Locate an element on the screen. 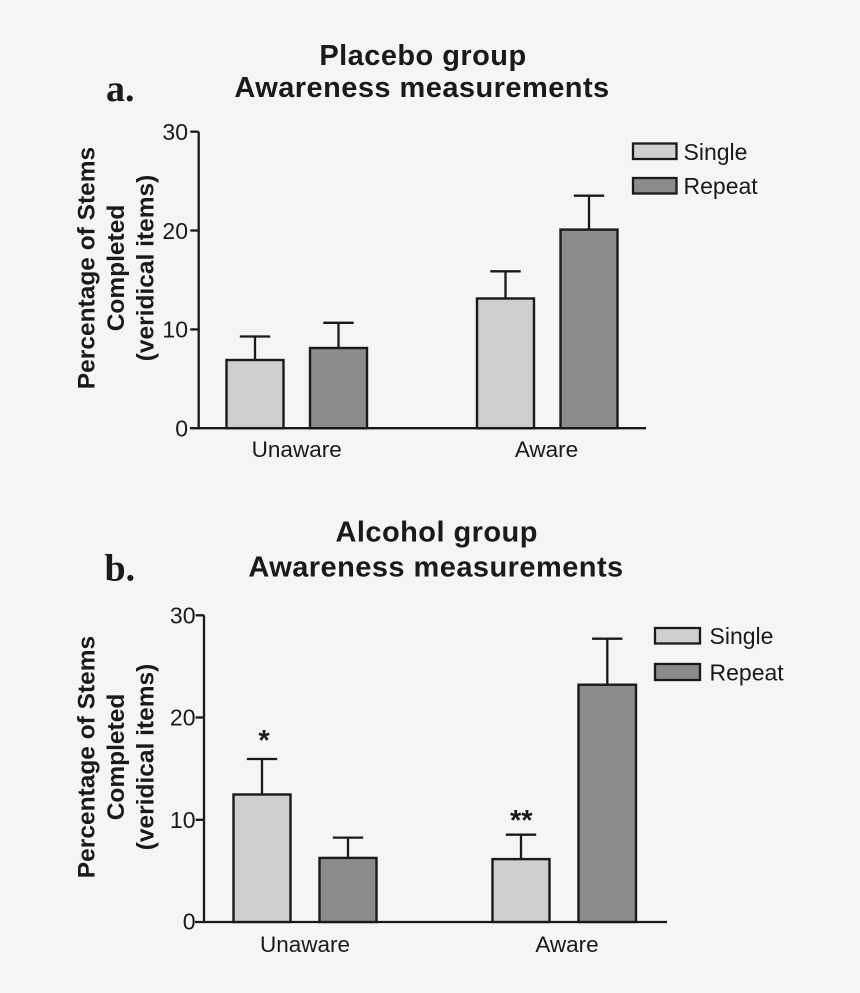  svg-text: b. is located at coordinates (120, 569).